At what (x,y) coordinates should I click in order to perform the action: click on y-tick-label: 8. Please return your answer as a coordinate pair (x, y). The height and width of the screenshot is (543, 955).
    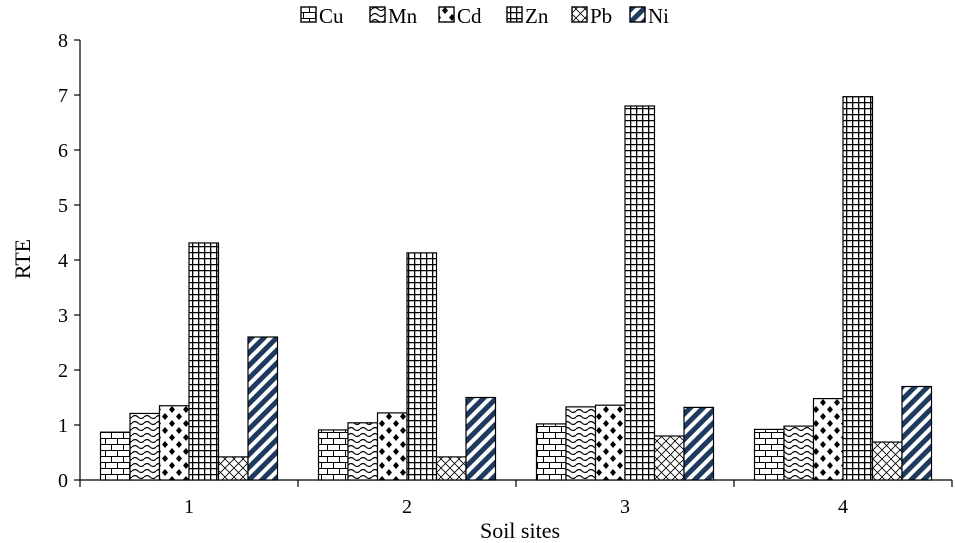
    Looking at the image, I should click on (63, 41).